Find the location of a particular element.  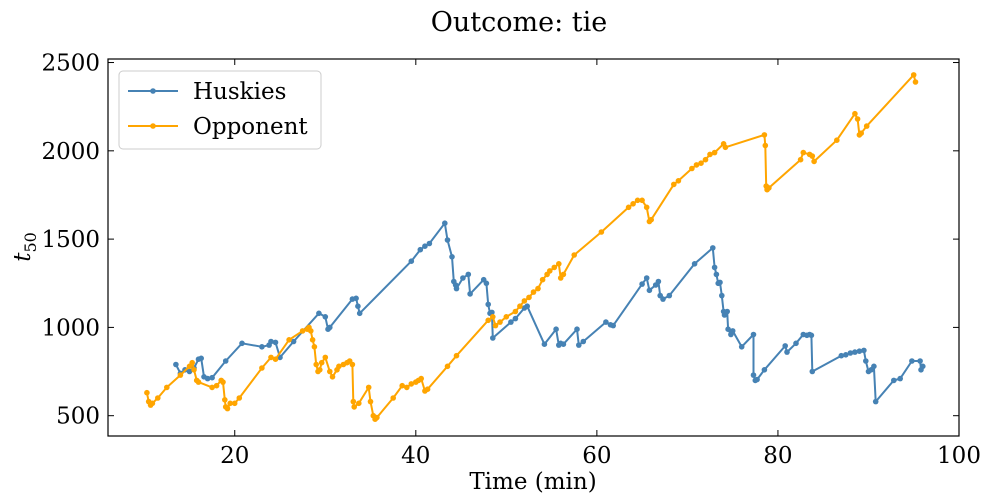

x-tick-label: 40 is located at coordinates (415, 456).